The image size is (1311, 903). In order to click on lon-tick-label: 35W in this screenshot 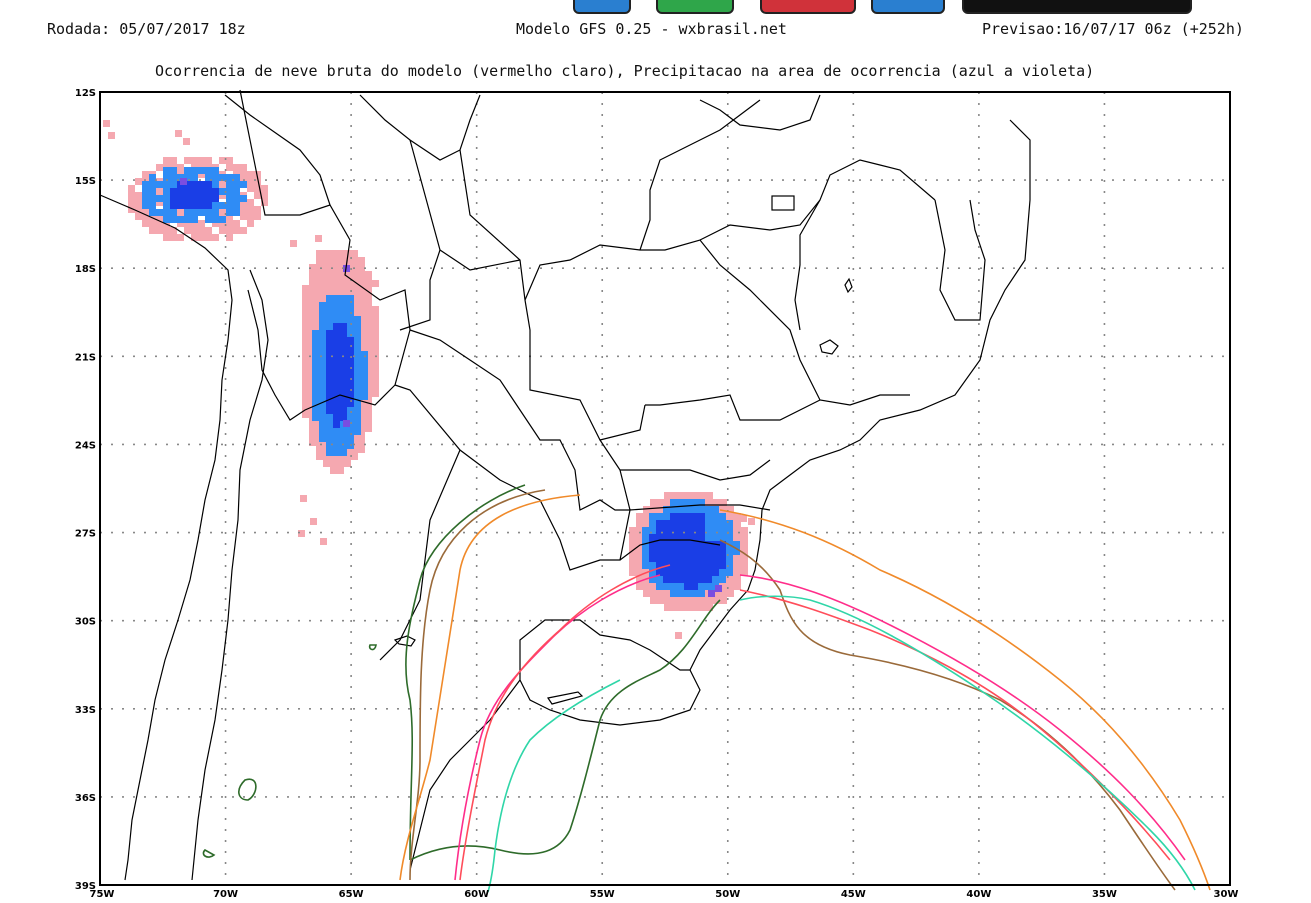, I will do `click(1104, 894)`.